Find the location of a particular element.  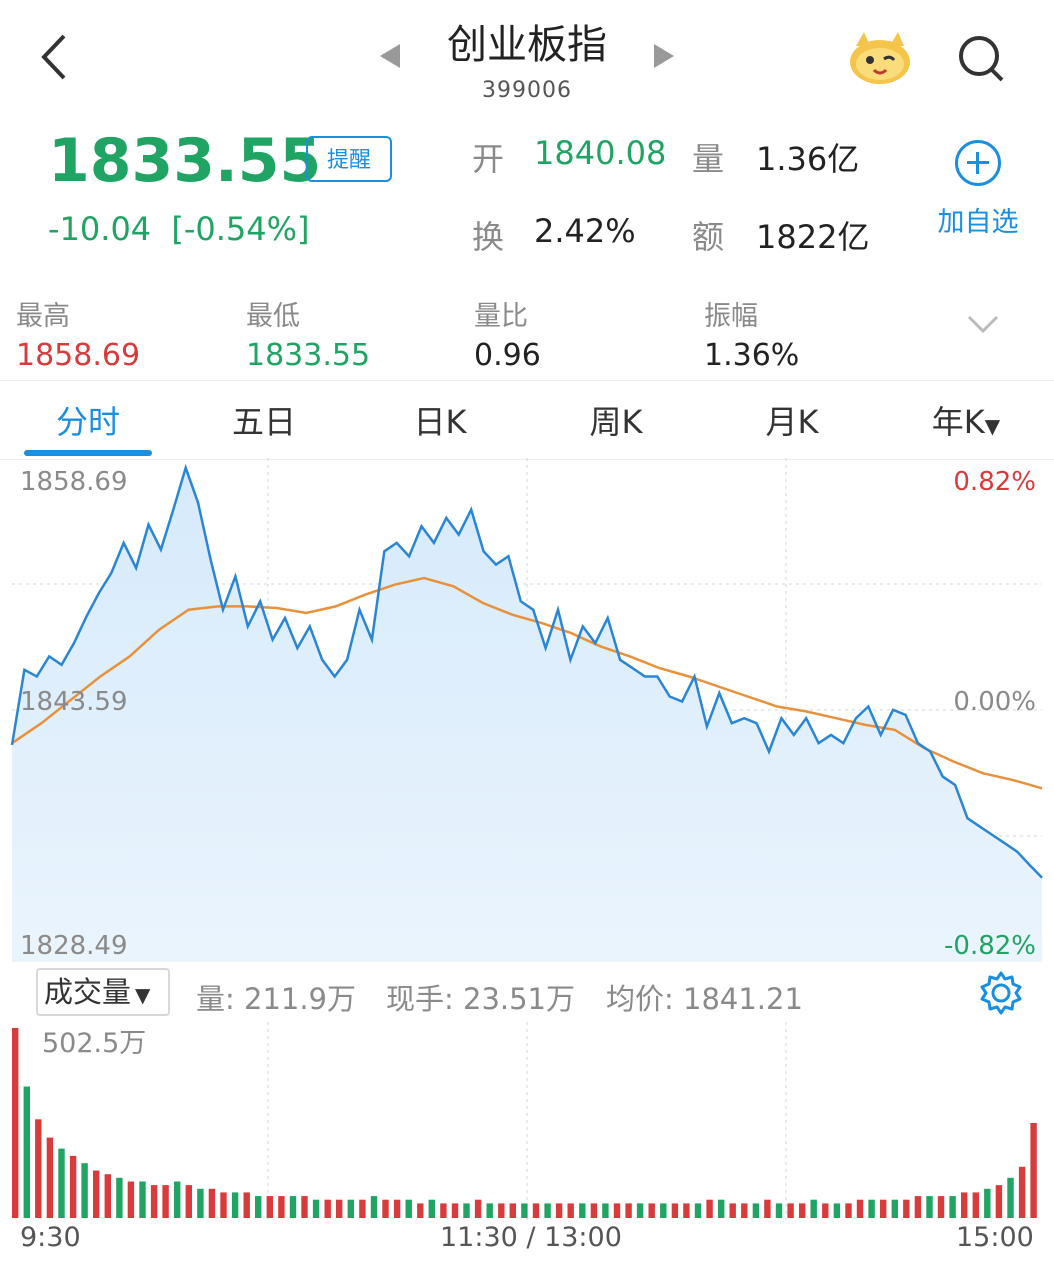

next-index-arrow-icon is located at coordinates (664, 56).